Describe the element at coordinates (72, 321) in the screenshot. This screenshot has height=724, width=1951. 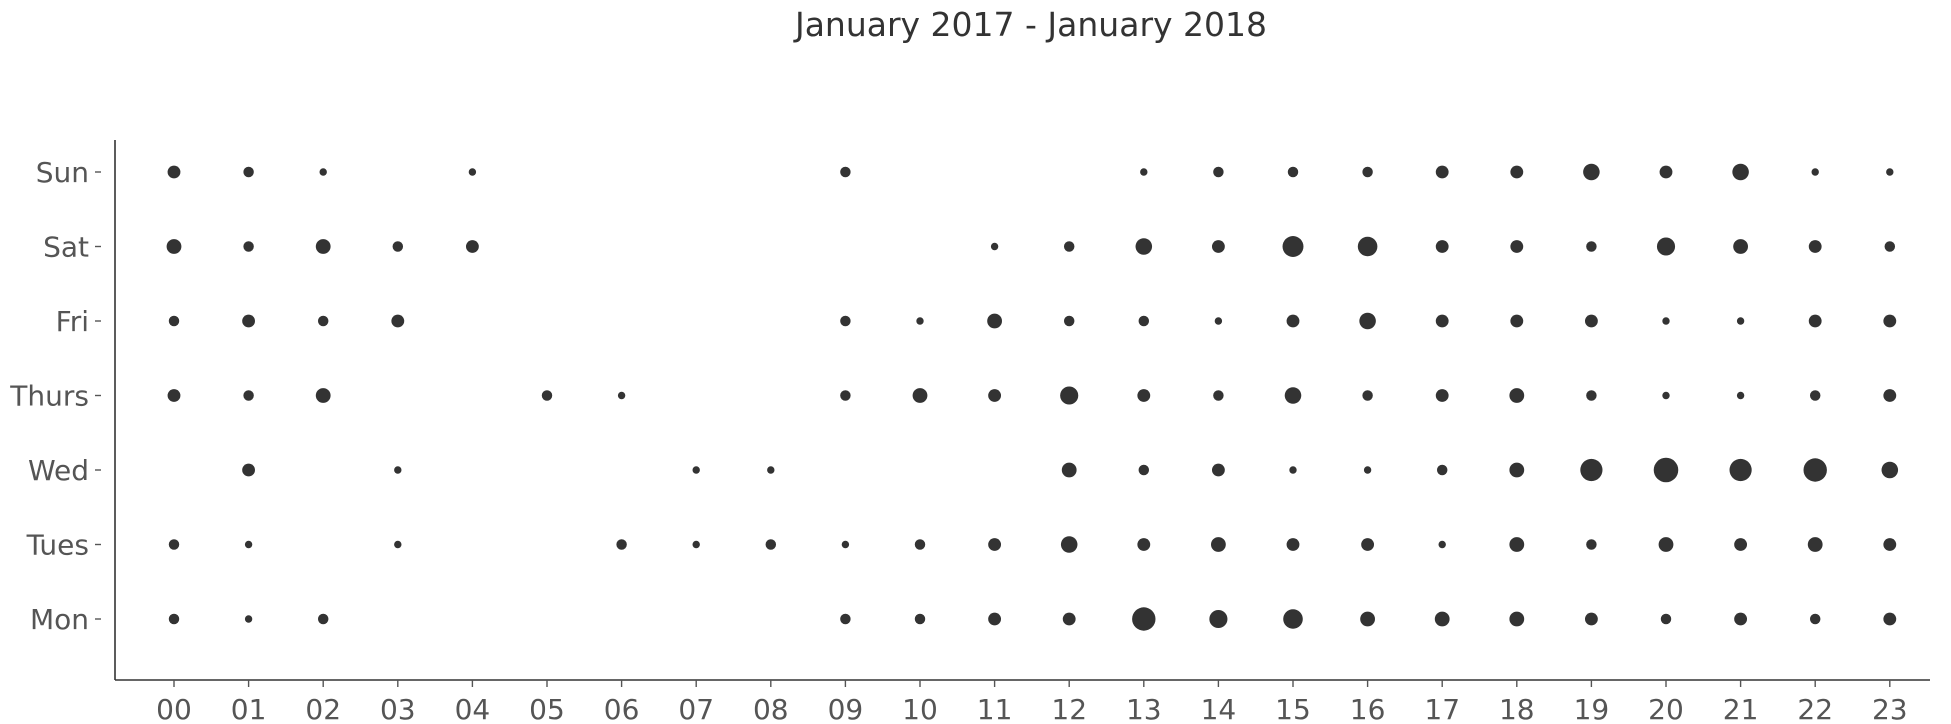
I see `y-tick-label: Fri` at that location.